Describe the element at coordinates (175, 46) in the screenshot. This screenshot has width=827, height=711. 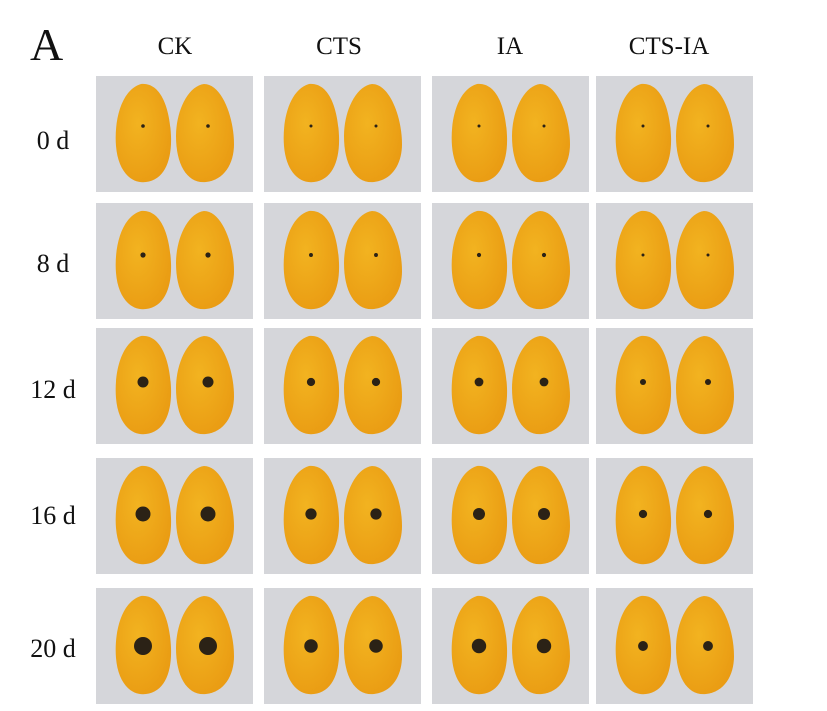
I see `column-header-ck: CK` at that location.